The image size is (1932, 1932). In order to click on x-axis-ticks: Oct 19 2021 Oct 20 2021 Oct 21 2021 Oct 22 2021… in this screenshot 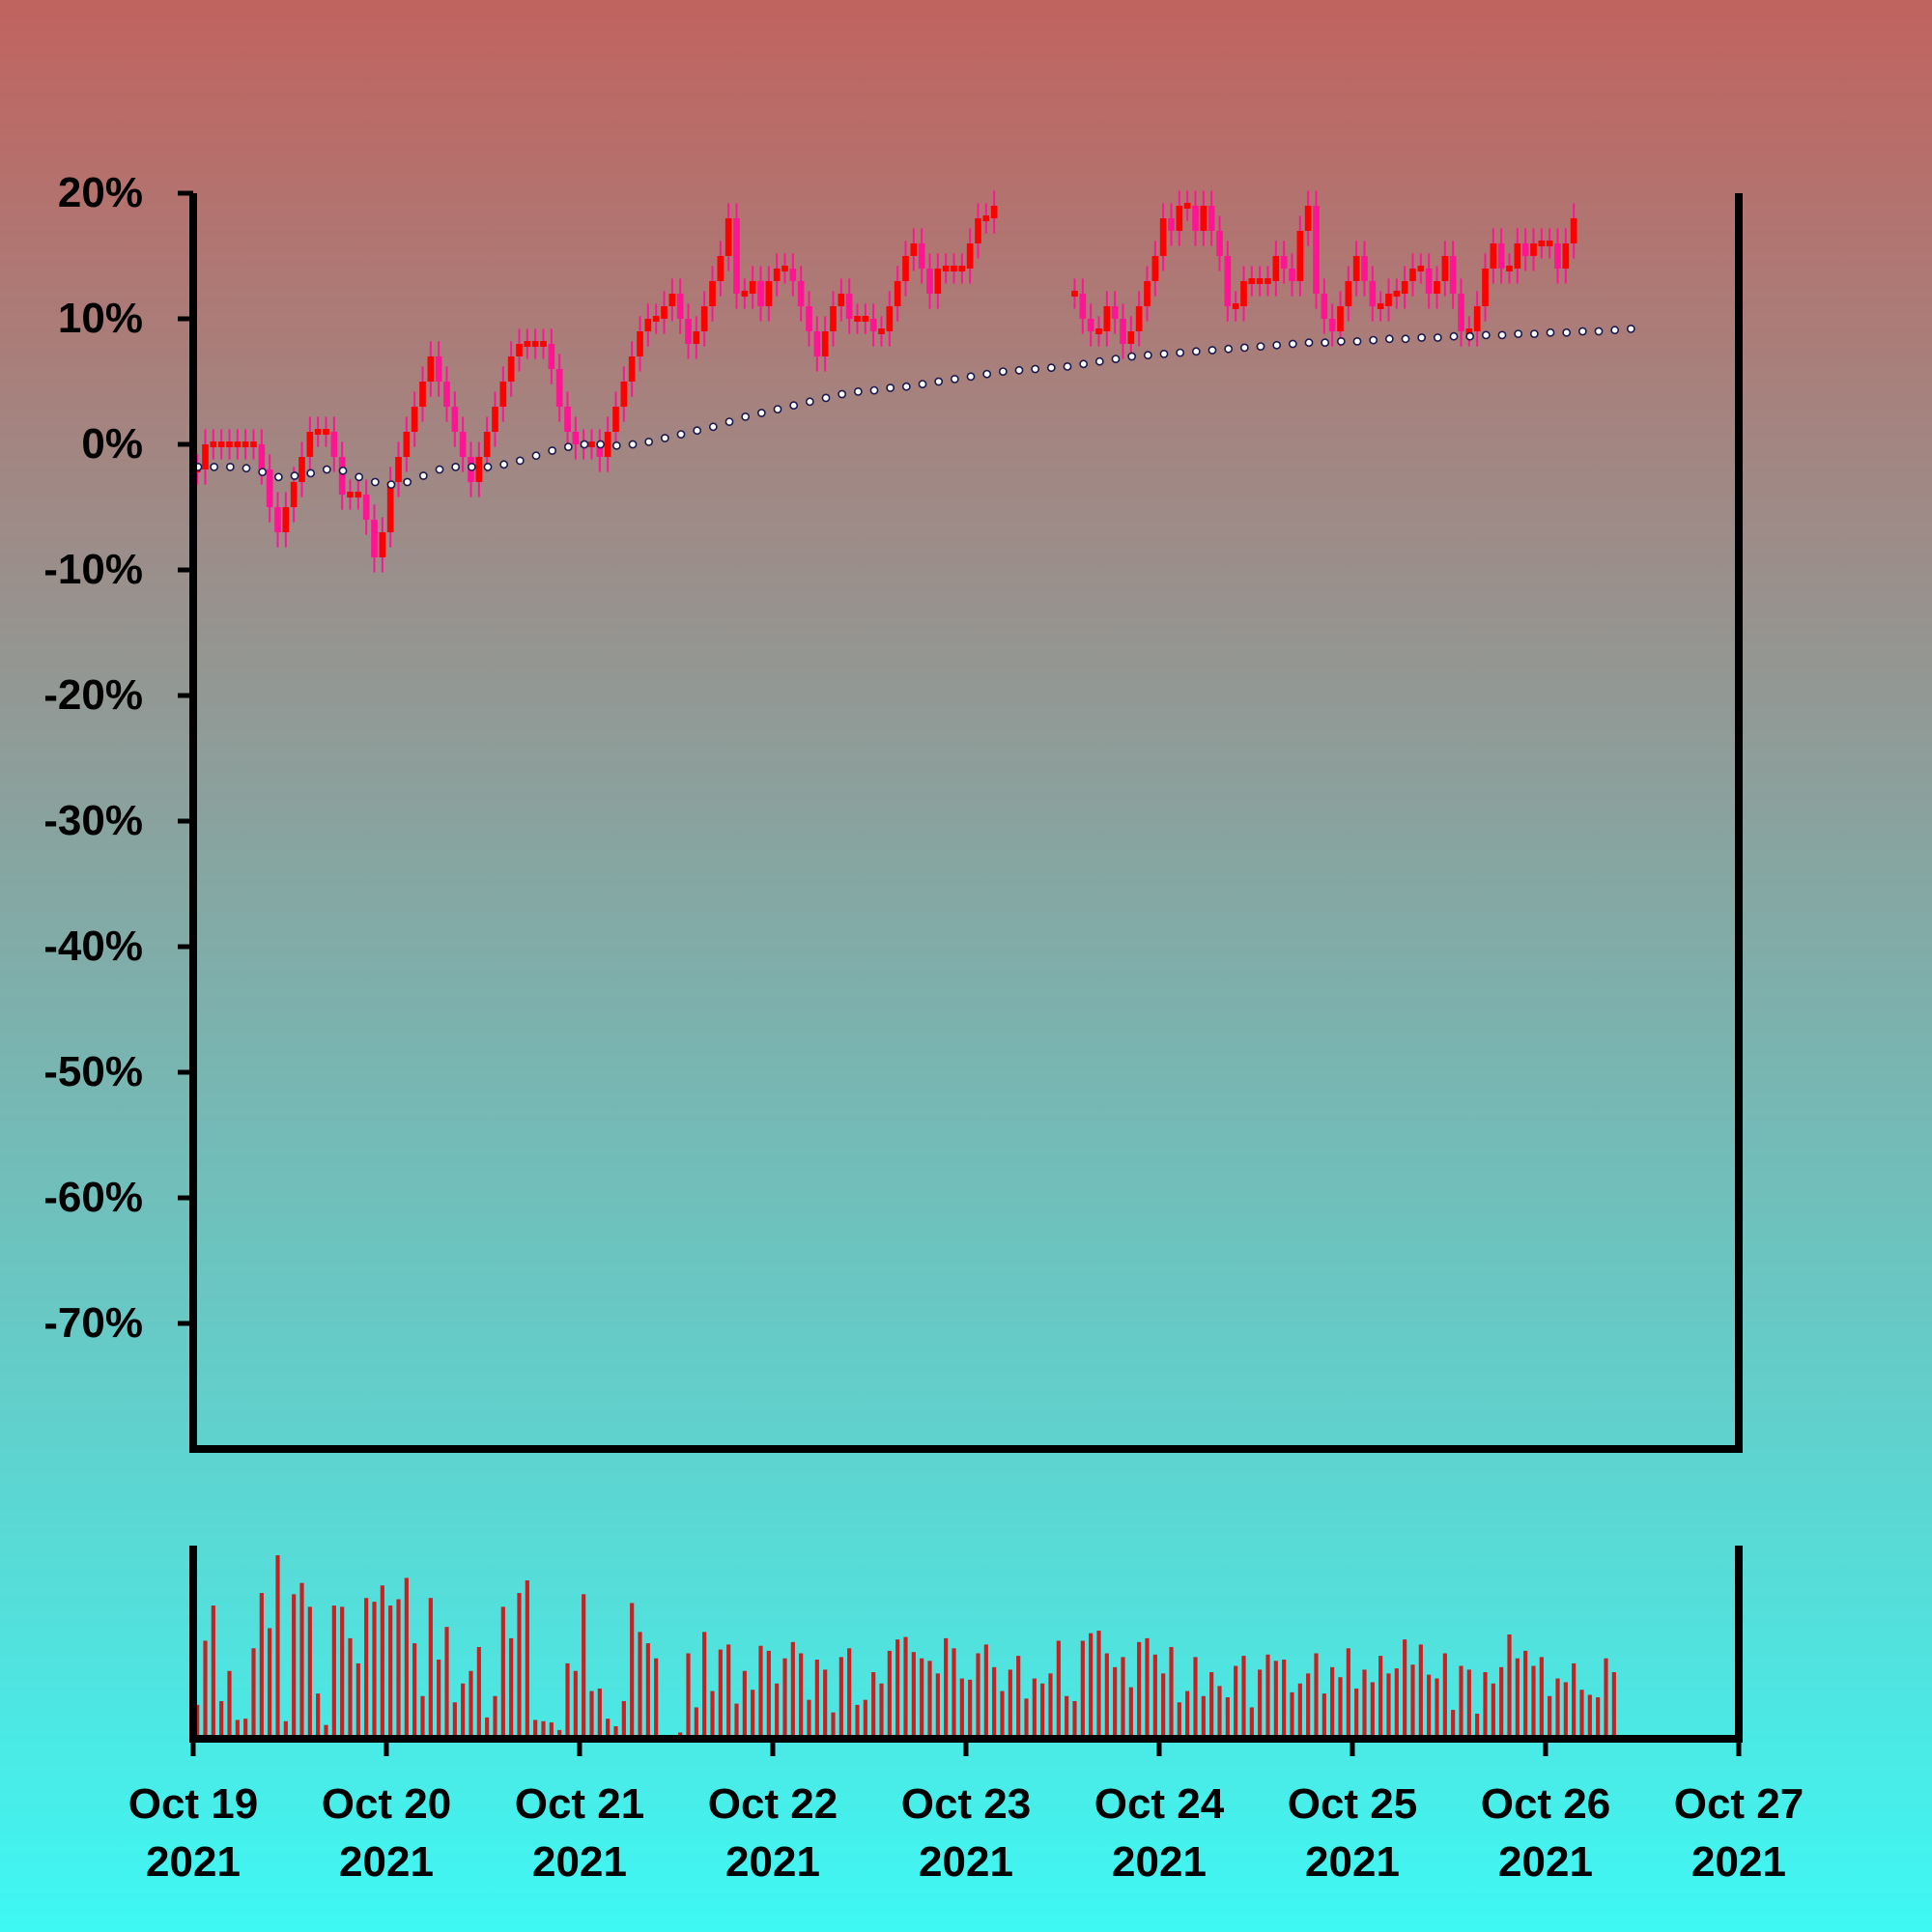, I will do `click(966, 1812)`.